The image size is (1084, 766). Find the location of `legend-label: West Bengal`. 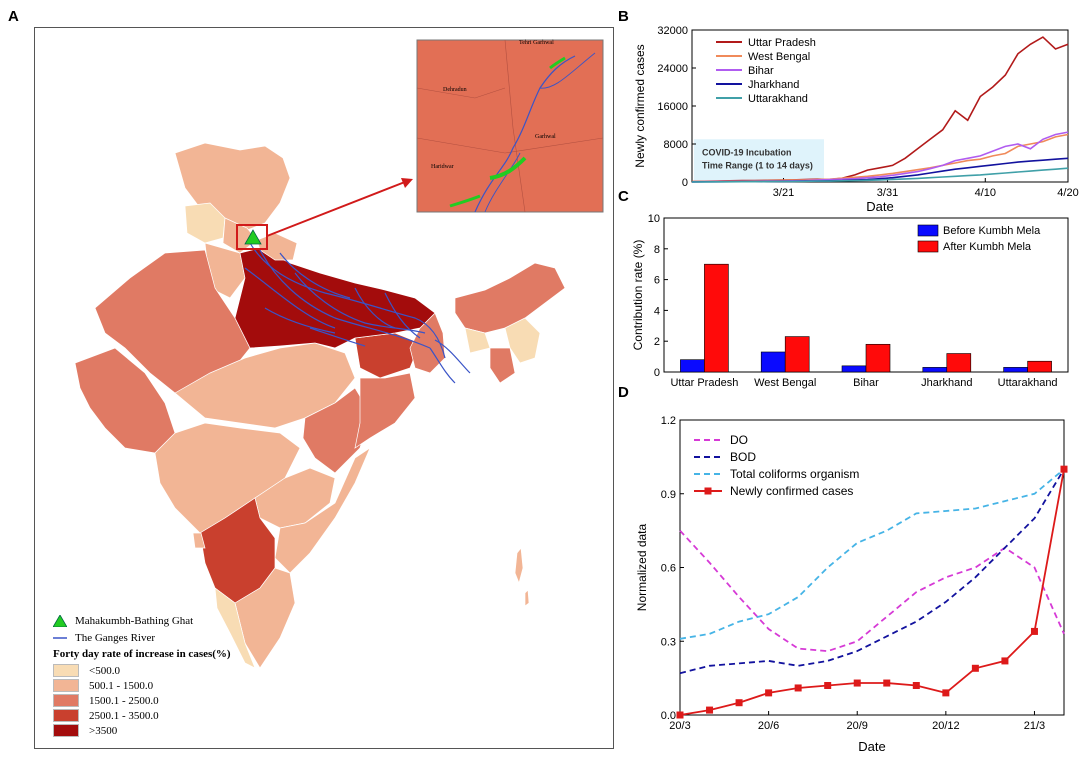

legend-label: West Bengal is located at coordinates (779, 57).